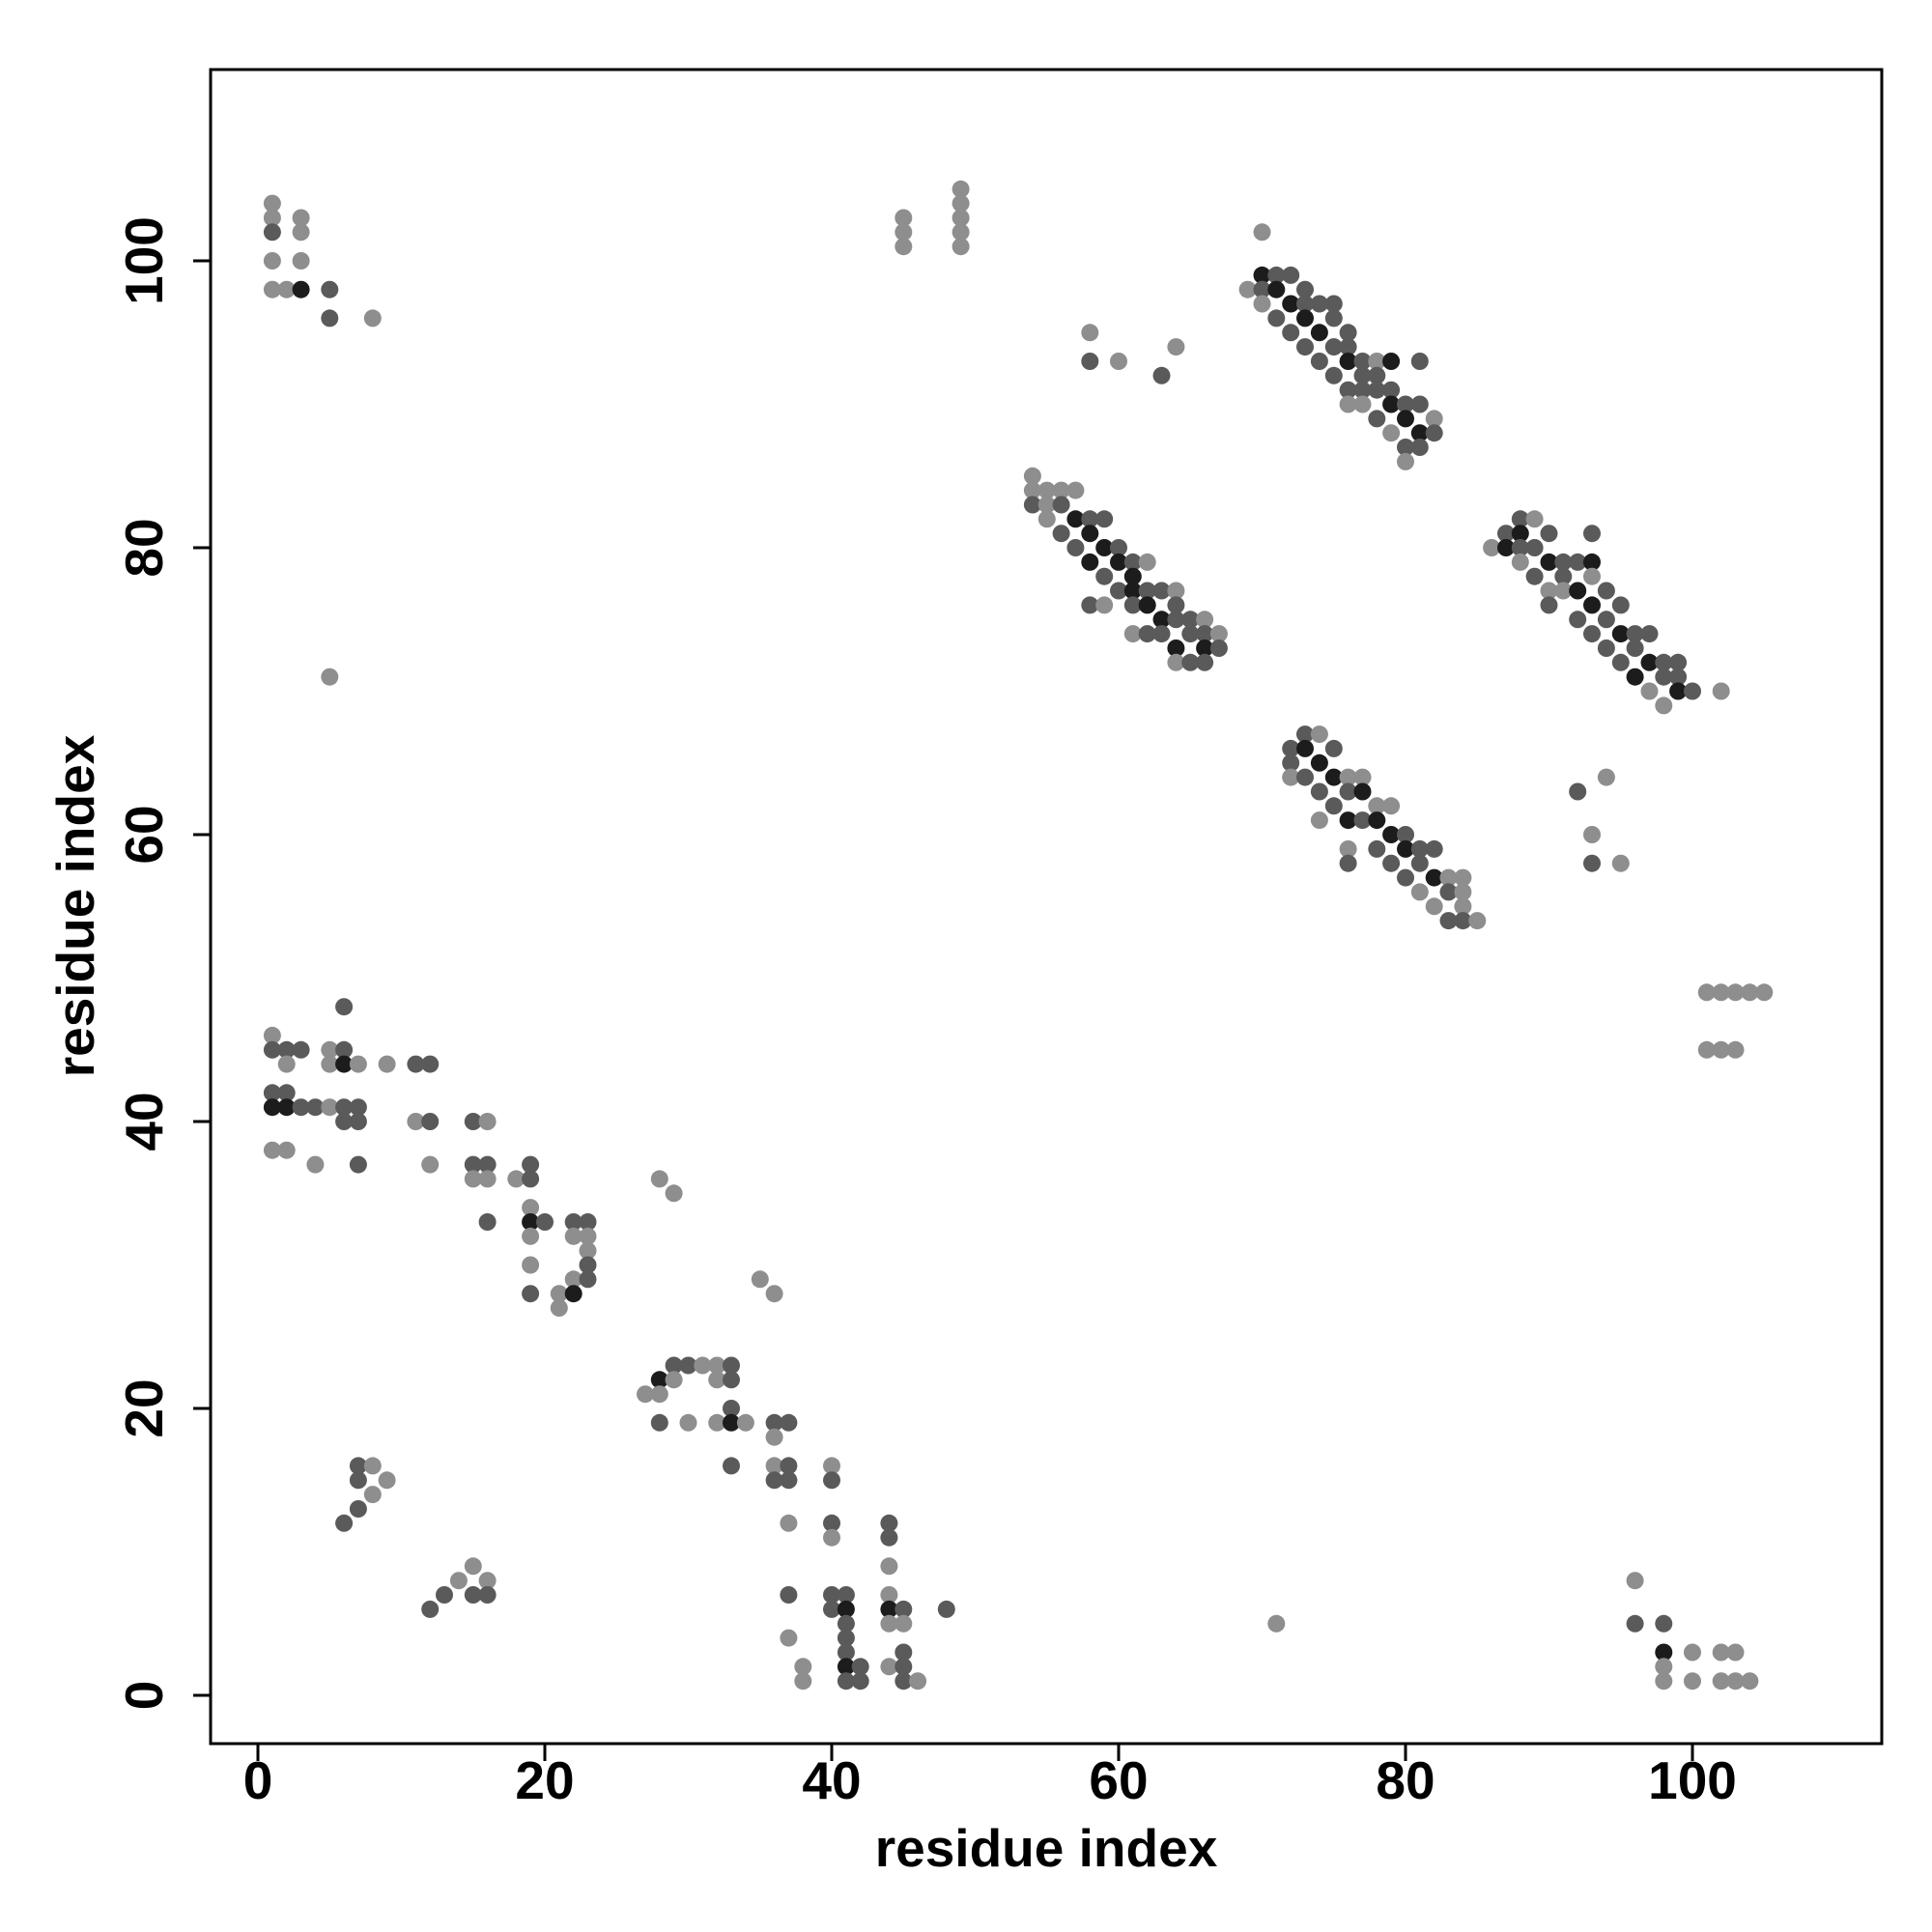 Image resolution: width=1932 pixels, height=1932 pixels. Describe the element at coordinates (144, 1121) in the screenshot. I see `y-tick-label: 40` at that location.